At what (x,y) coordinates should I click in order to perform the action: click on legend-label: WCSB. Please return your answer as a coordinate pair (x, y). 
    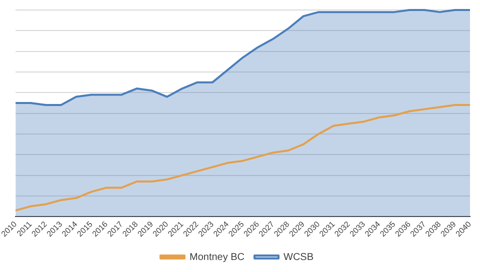
    Looking at the image, I should click on (299, 257).